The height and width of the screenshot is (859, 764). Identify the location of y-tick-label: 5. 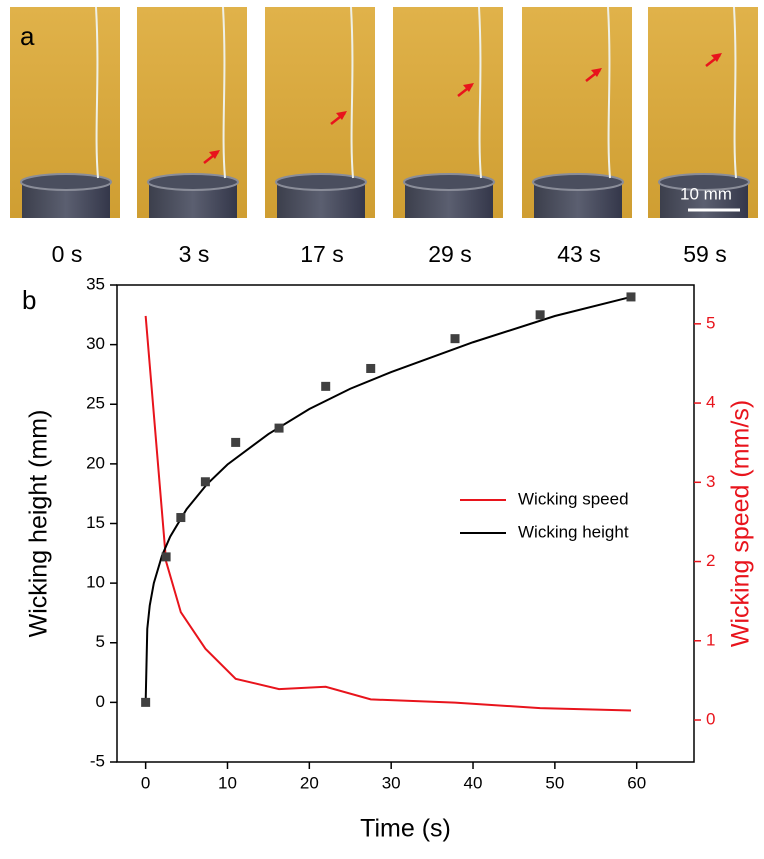
(100, 641).